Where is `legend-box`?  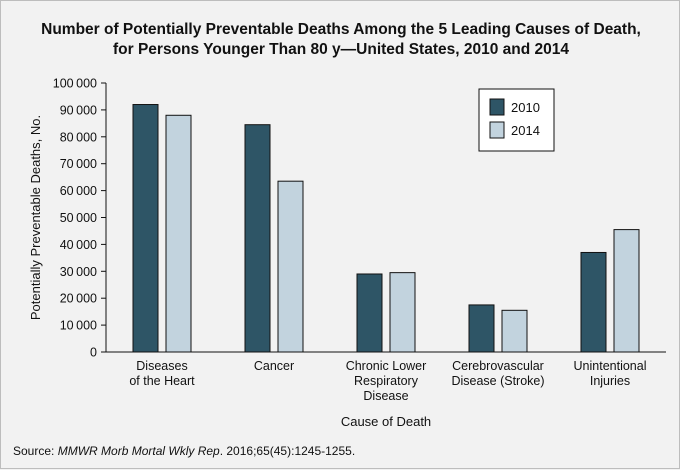
legend-box is located at coordinates (516, 120).